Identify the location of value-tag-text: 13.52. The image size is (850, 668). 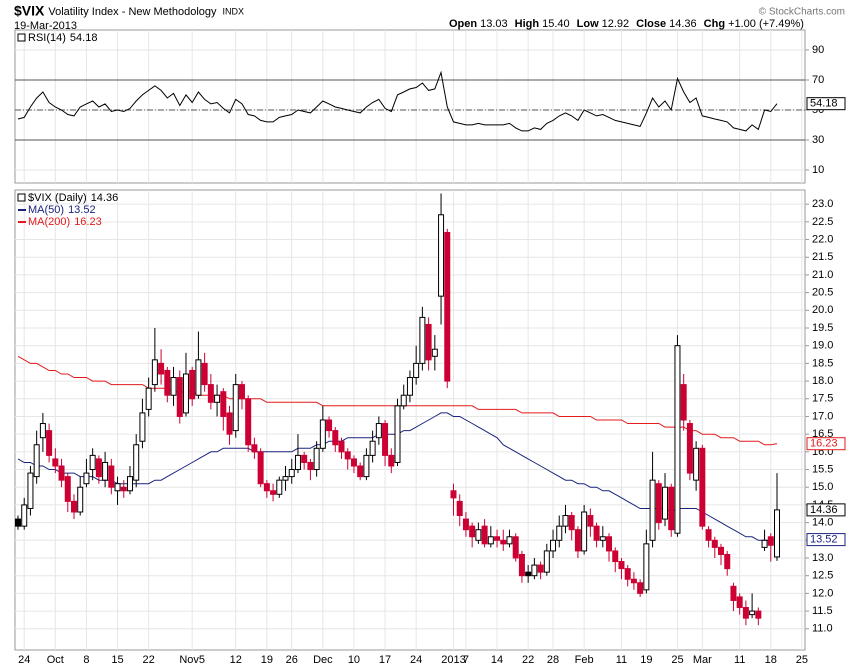
(824, 540).